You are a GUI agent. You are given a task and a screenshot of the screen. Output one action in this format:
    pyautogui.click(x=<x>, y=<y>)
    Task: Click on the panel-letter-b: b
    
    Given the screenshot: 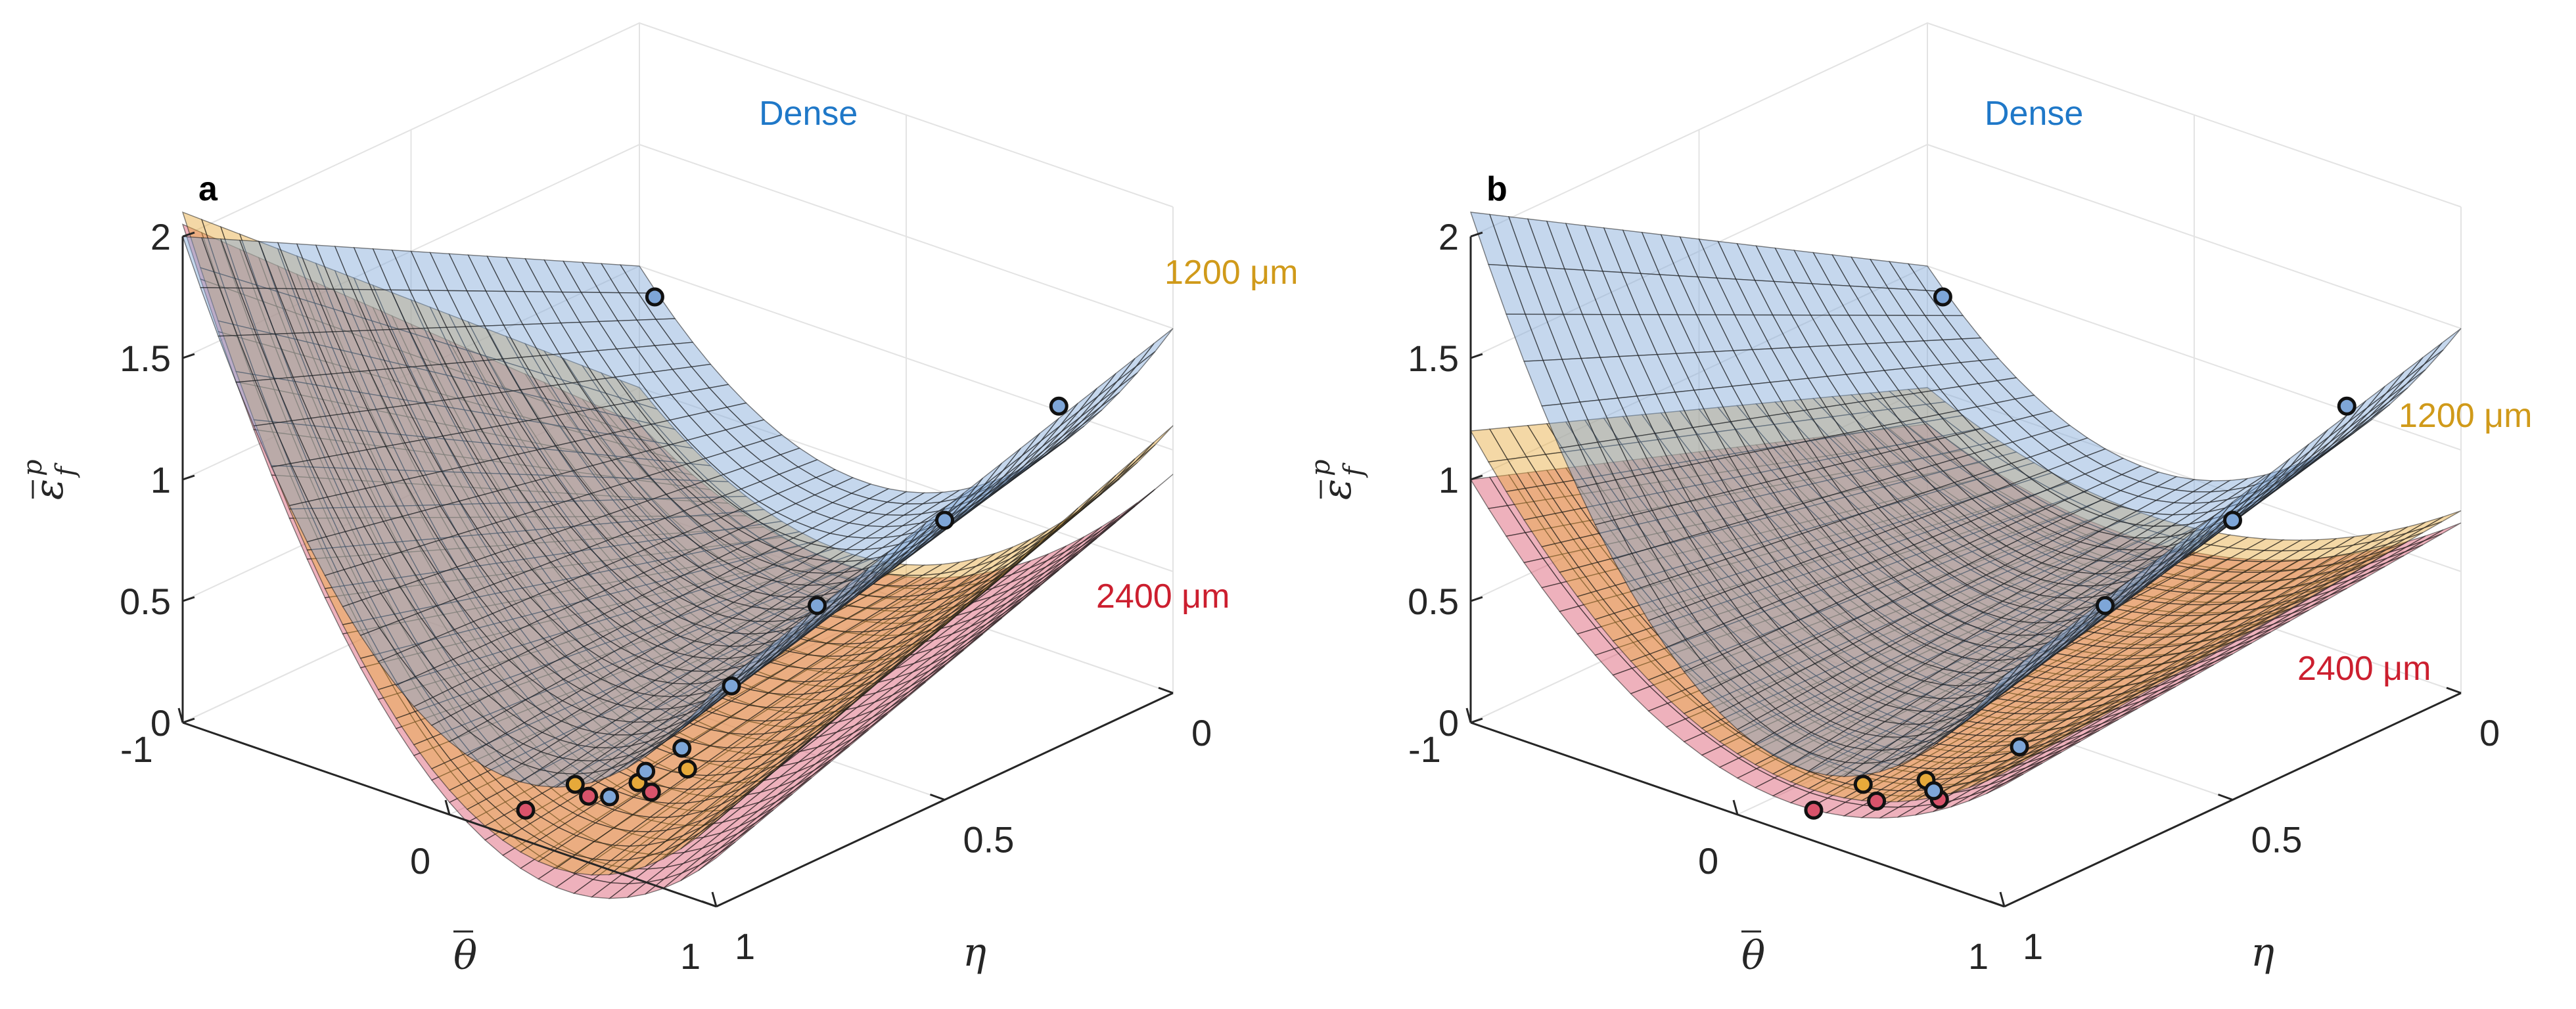 What is the action you would take?
    pyautogui.click(x=1497, y=189)
    